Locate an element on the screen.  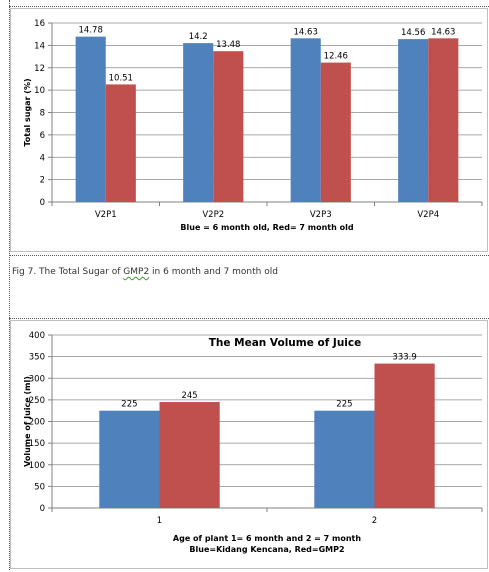
caption-text: The Total Sugar of is located at coordinates (80, 272).